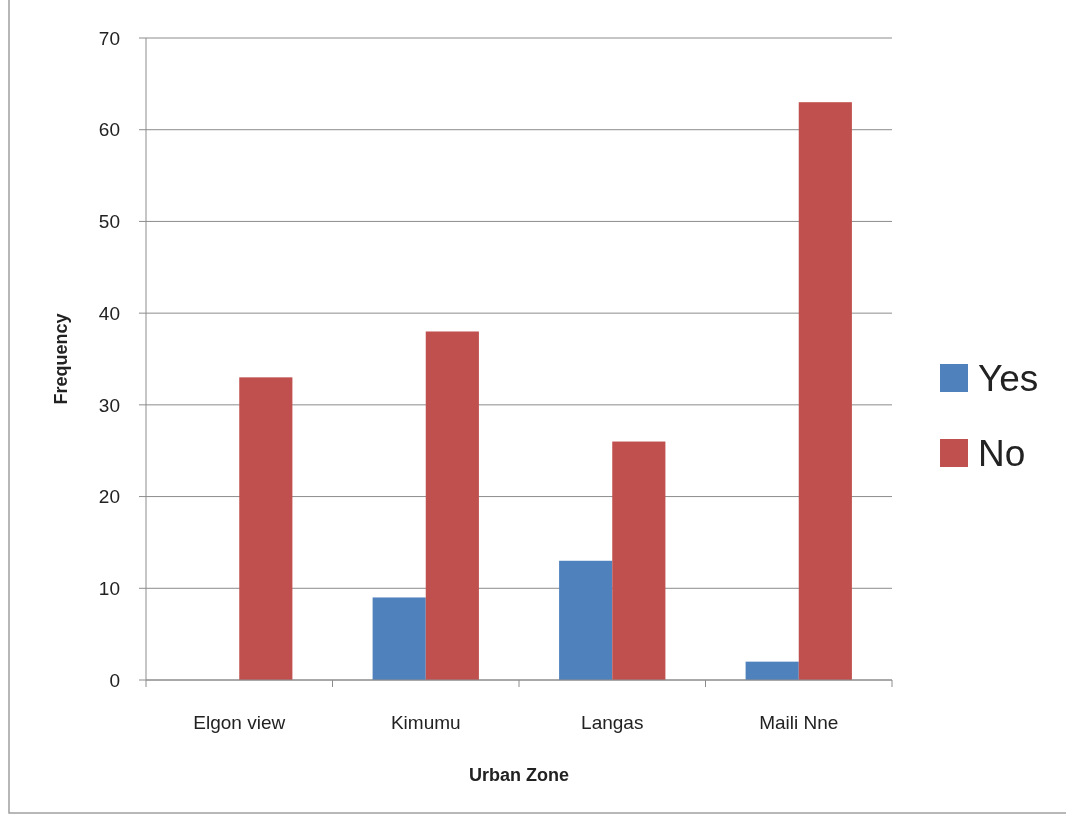  I want to click on y-tick-label: 70, so click(109, 38).